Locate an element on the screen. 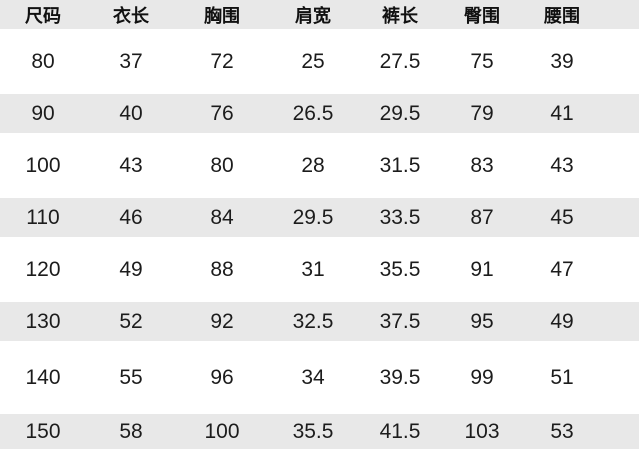 This screenshot has width=639, height=449. cell-chest: 88 is located at coordinates (222, 269).